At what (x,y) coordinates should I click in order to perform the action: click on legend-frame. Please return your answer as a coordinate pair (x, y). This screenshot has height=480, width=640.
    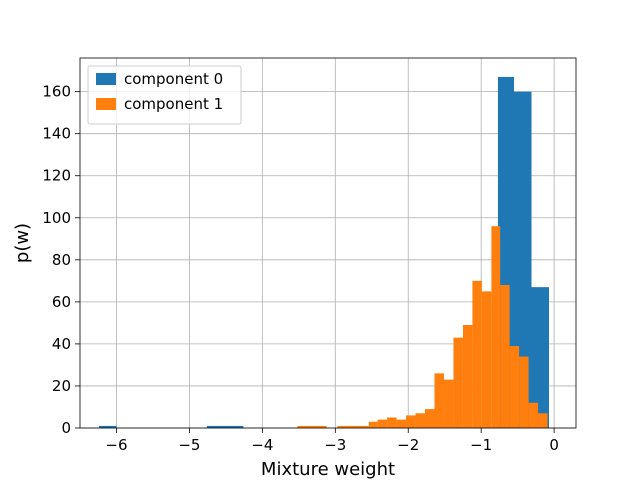
    Looking at the image, I should click on (164, 95).